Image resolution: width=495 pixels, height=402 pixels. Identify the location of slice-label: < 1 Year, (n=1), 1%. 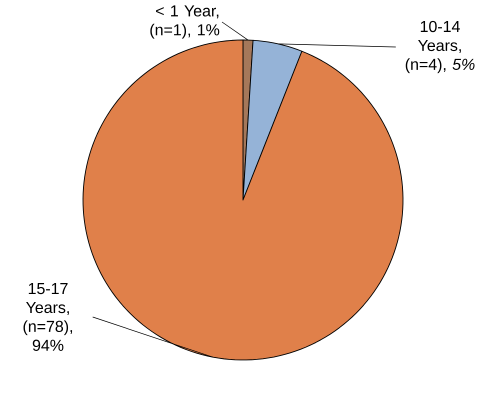
(185, 22).